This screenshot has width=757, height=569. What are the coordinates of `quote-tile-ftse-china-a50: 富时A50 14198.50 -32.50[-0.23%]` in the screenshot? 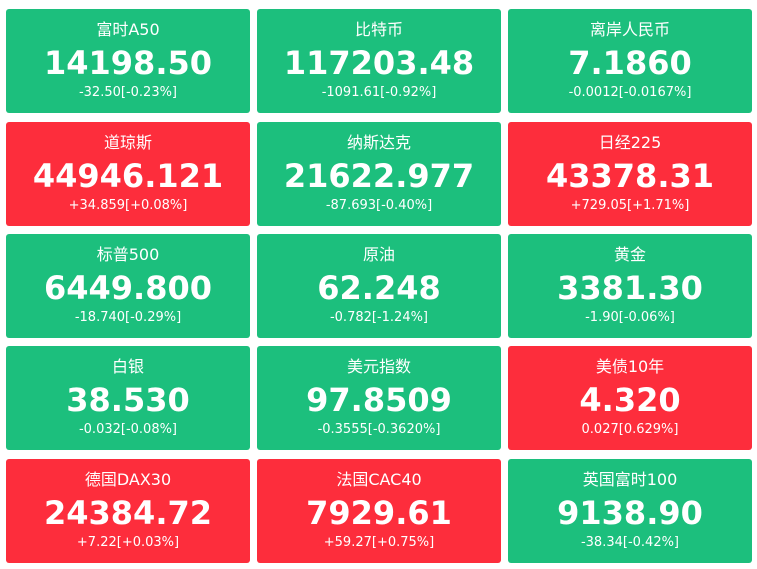 It's located at (128, 61).